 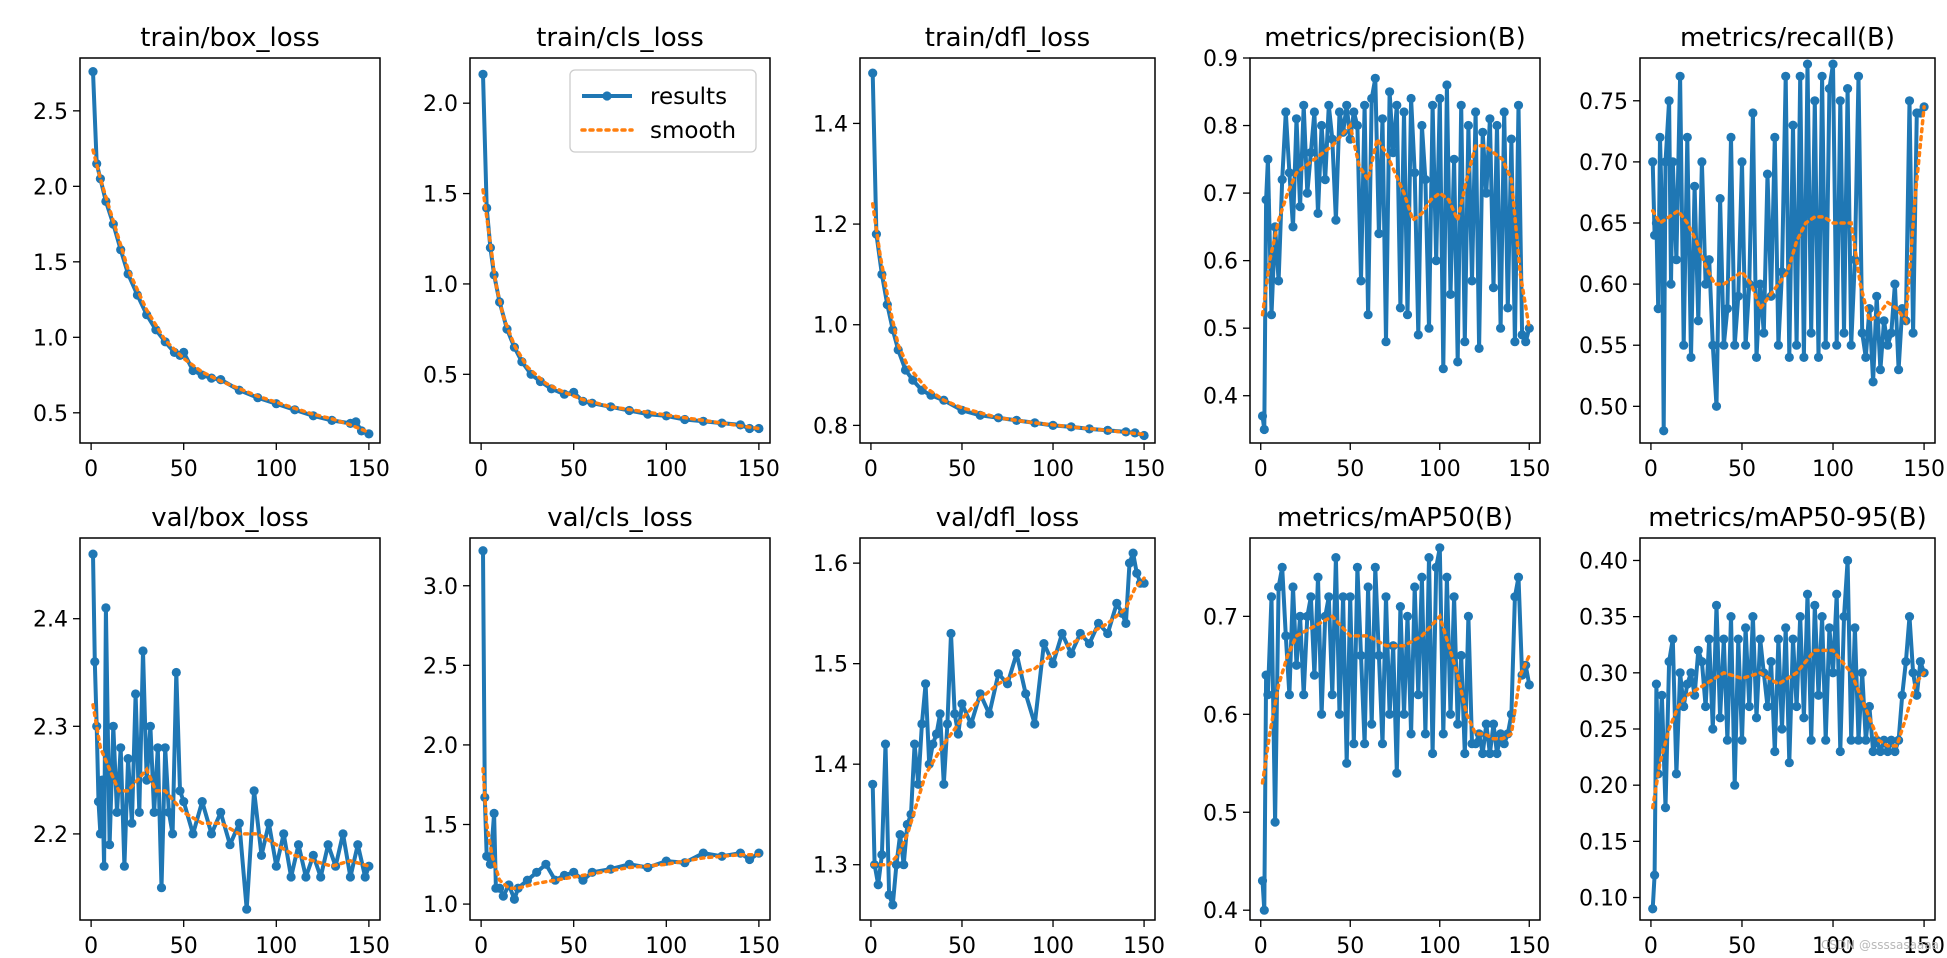 I want to click on subplot-metrics-map50-b-: metrics/mAP50(B) 0 50 100 150 0.4 0.5 0.6 0.7, so click(x=1376, y=730).